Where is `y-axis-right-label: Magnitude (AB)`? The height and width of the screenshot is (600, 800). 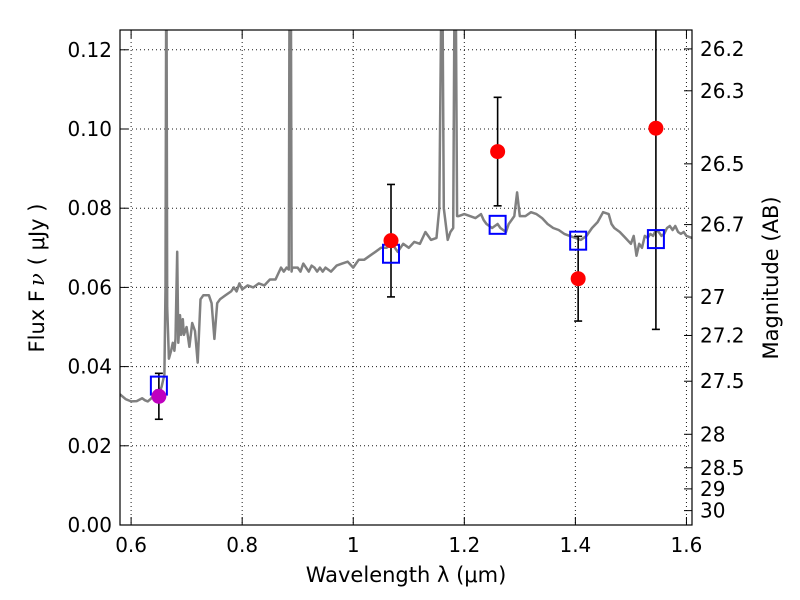
y-axis-right-label: Magnitude (AB) is located at coordinates (771, 277).